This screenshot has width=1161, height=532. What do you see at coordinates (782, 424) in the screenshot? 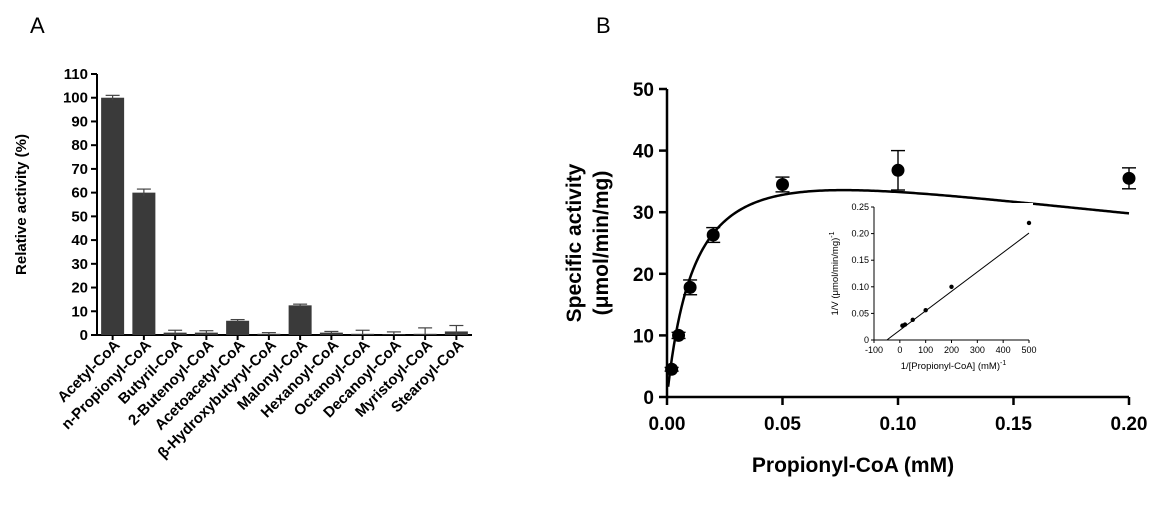
I see `x-tick-label: 0.05` at bounding box center [782, 424].